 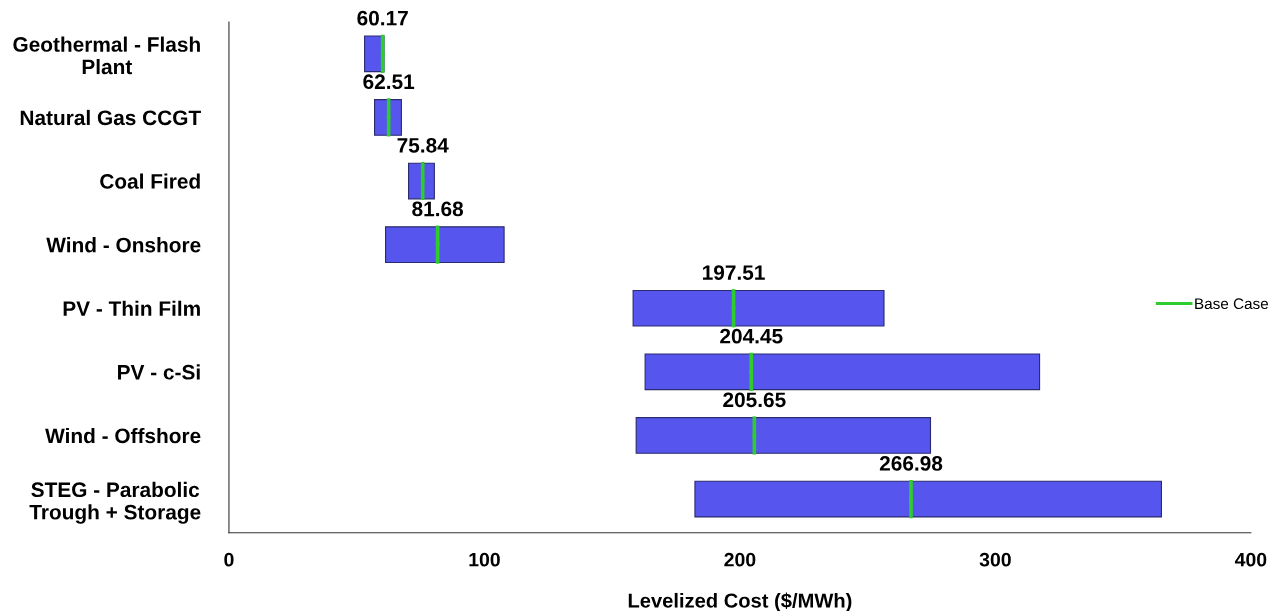 What do you see at coordinates (150, 181) in the screenshot?
I see `y-tick-label: Coal Fired` at bounding box center [150, 181].